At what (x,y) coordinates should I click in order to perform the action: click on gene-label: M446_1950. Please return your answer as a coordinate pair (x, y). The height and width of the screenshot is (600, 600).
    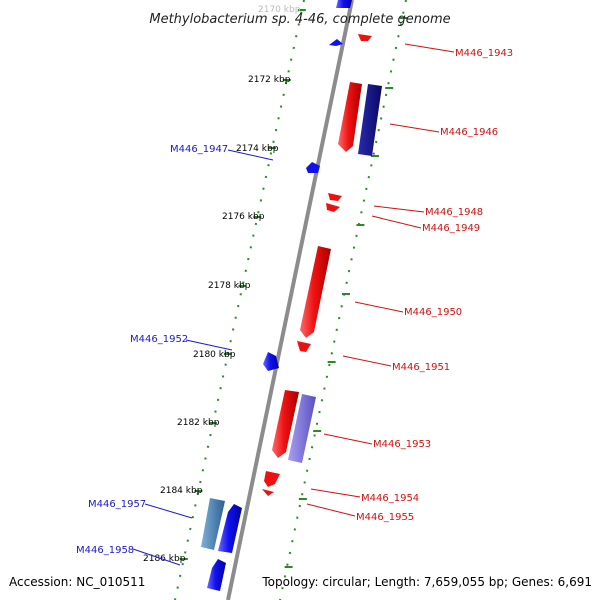
    Looking at the image, I should click on (433, 312).